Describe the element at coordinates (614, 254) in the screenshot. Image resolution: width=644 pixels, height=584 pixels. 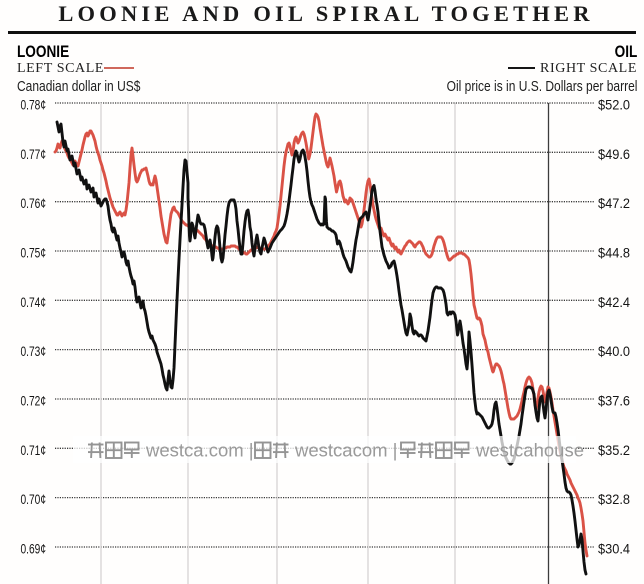
I see `svg-text: $44.8` at that location.